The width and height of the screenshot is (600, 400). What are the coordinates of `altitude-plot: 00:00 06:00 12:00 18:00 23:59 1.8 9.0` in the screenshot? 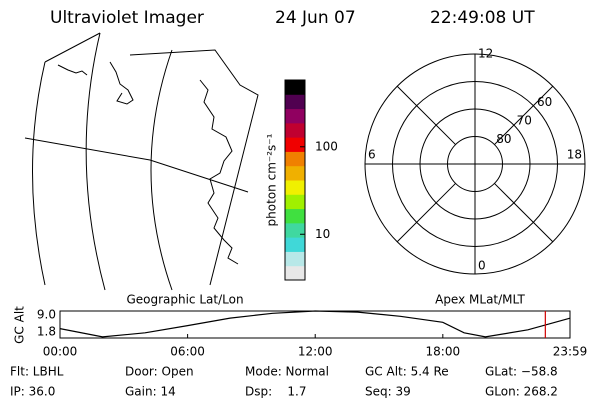 It's located at (312, 333).